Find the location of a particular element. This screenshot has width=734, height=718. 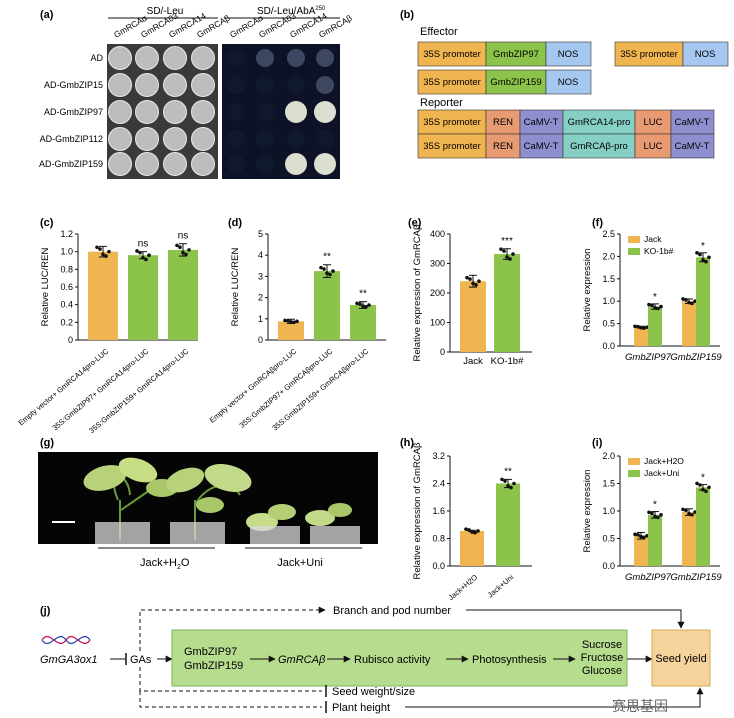

panel-g: (g) Jack+H2O Jack+Uni is located at coordinates (208, 504).